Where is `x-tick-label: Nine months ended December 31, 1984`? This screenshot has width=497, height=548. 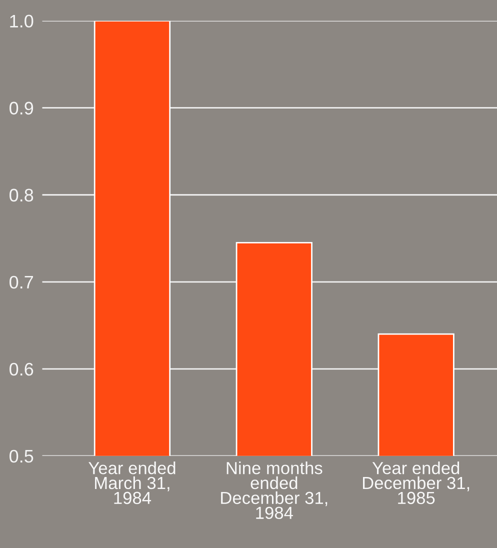 x-tick-label: Nine months ended December 31, 1984 is located at coordinates (274, 490).